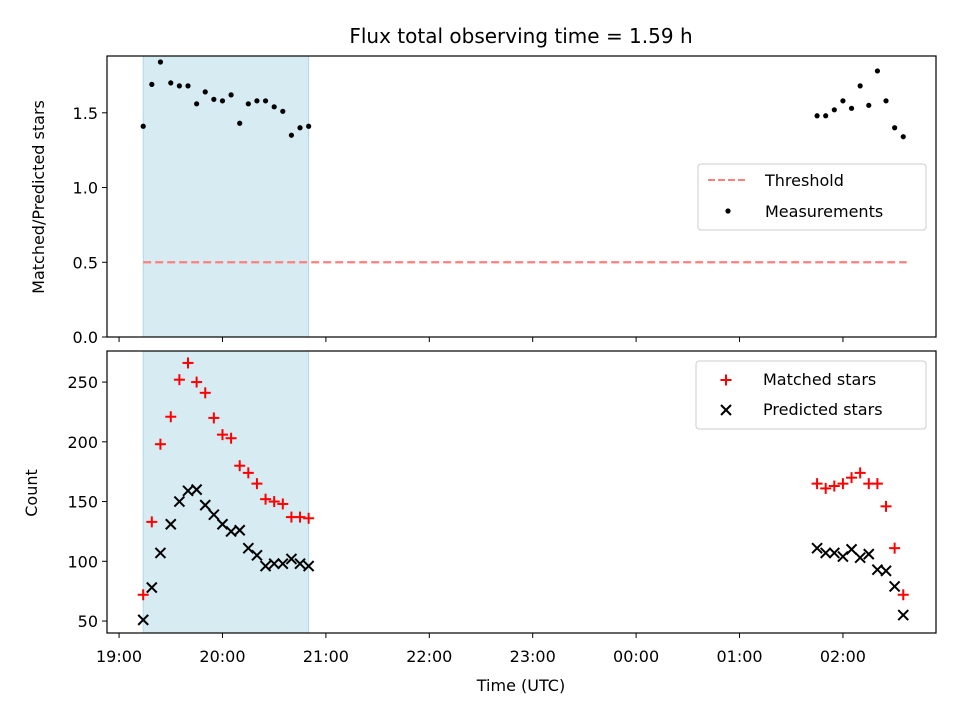 This screenshot has width=960, height=720. What do you see at coordinates (119, 656) in the screenshot?
I see `x-tick-label: 19:00` at bounding box center [119, 656].